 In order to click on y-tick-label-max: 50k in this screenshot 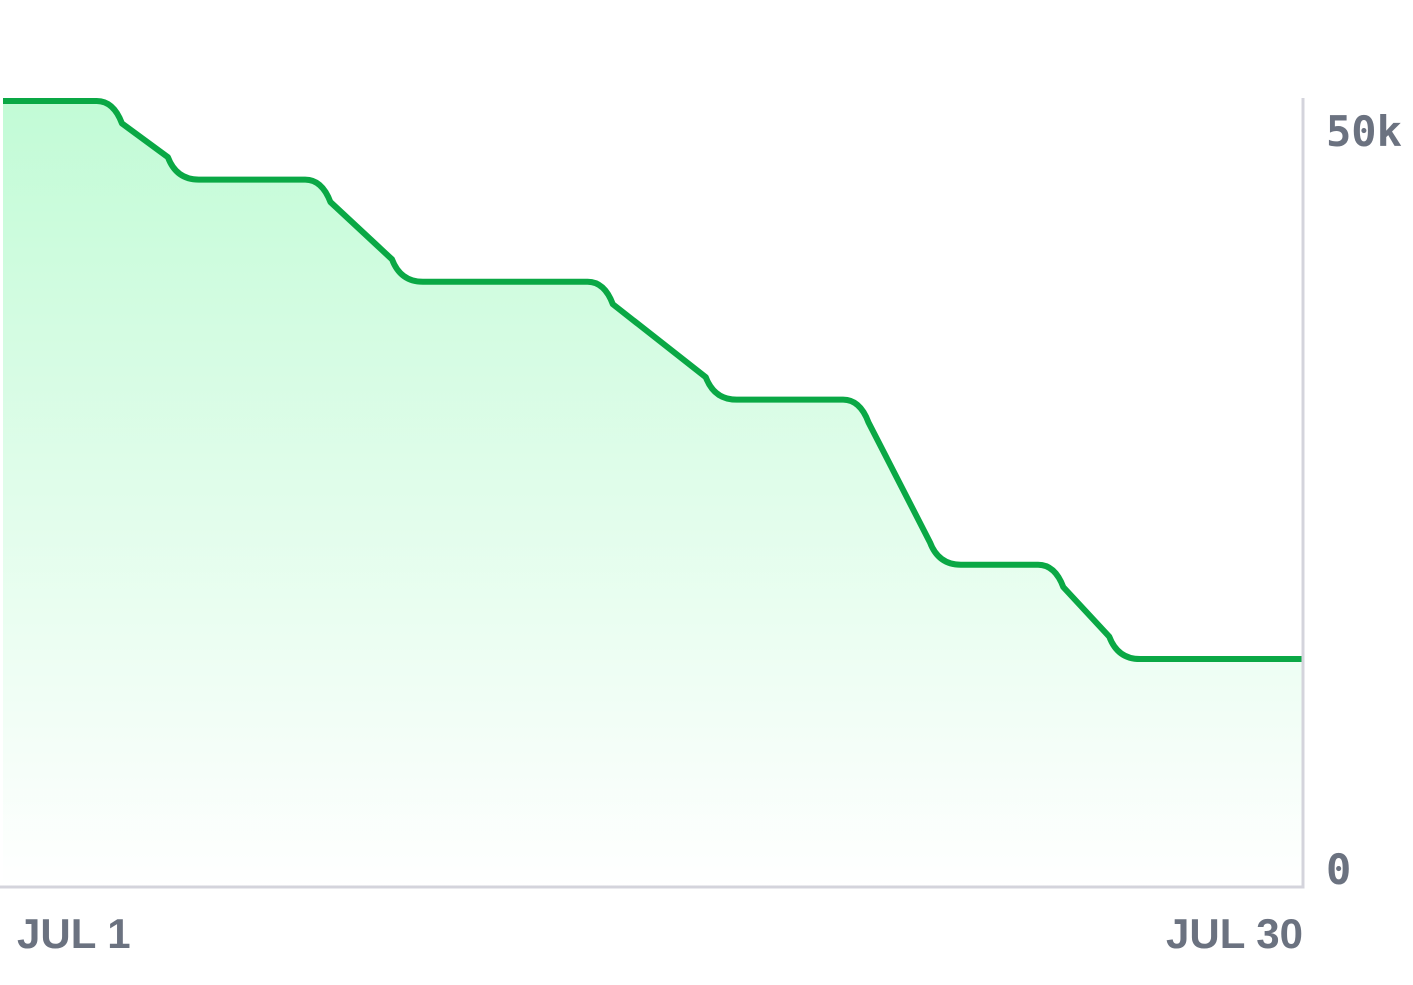, I will do `click(1364, 131)`.